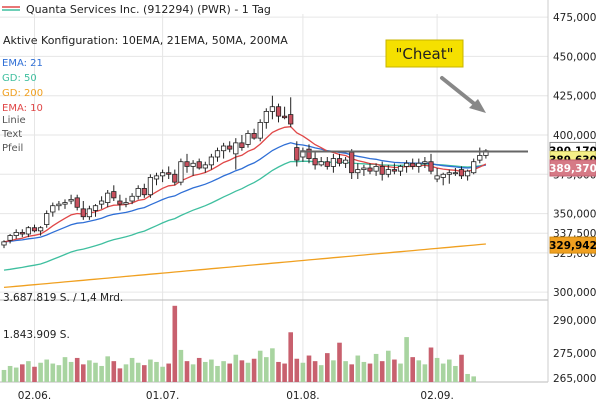 This screenshot has width=596, height=407. Describe the element at coordinates (14, 120) in the screenshot. I see `tool-label: Linie` at that location.